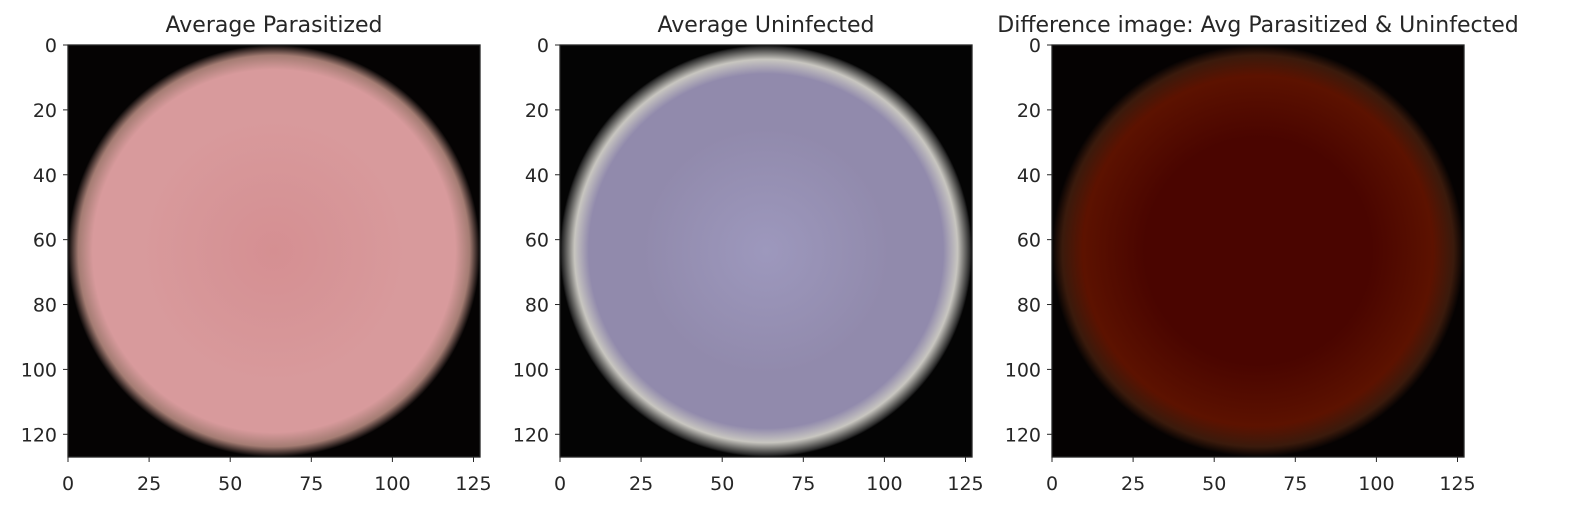 The width and height of the screenshot is (1571, 509). What do you see at coordinates (274, 25) in the screenshot?
I see `panel-title: Average Parasitized` at bounding box center [274, 25].